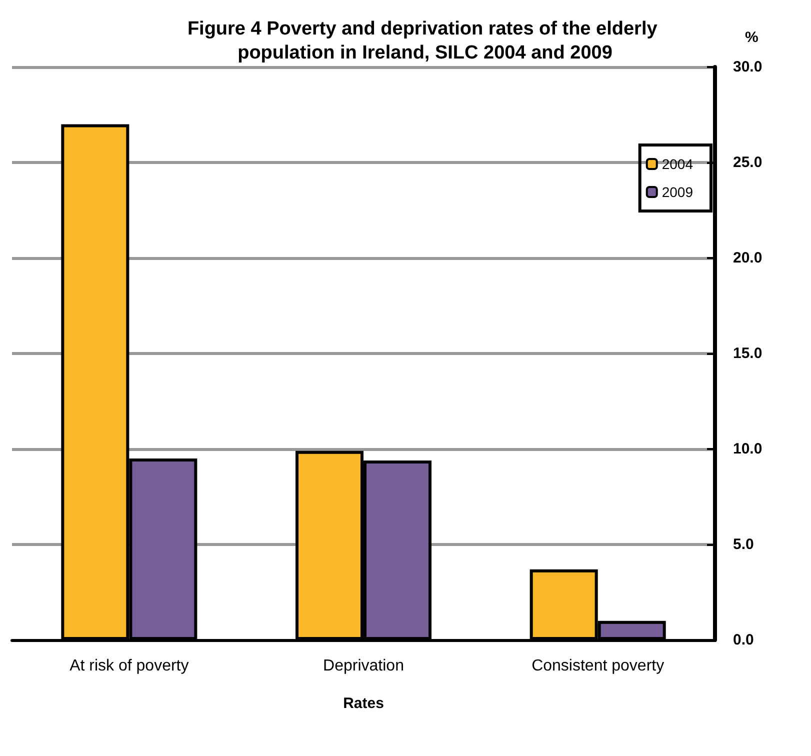  Describe the element at coordinates (743, 640) in the screenshot. I see `y-tick-label: 0.0` at that location.